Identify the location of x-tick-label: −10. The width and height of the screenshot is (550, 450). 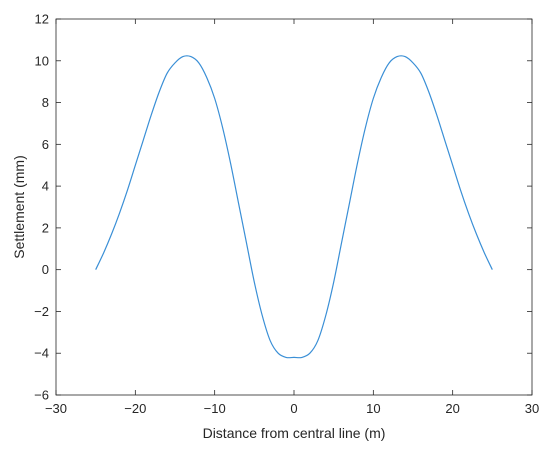
(215, 408).